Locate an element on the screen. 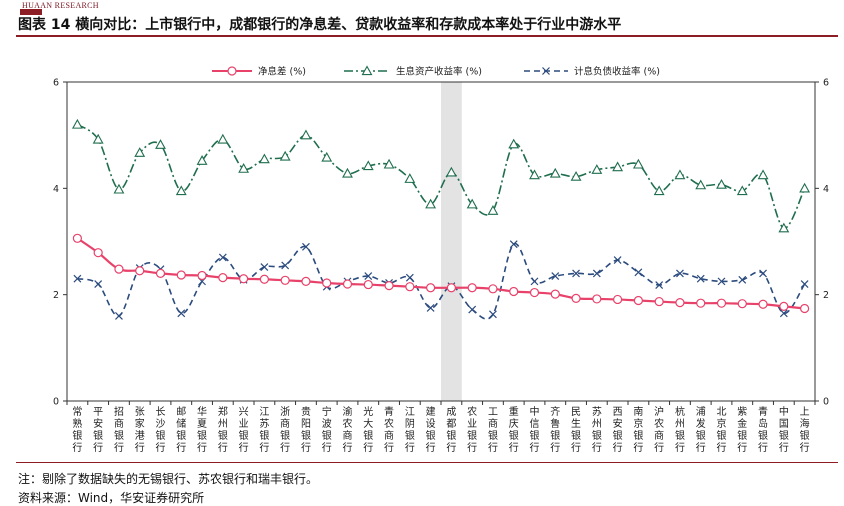 The image size is (844, 506). highlight-band is located at coordinates (451, 241).